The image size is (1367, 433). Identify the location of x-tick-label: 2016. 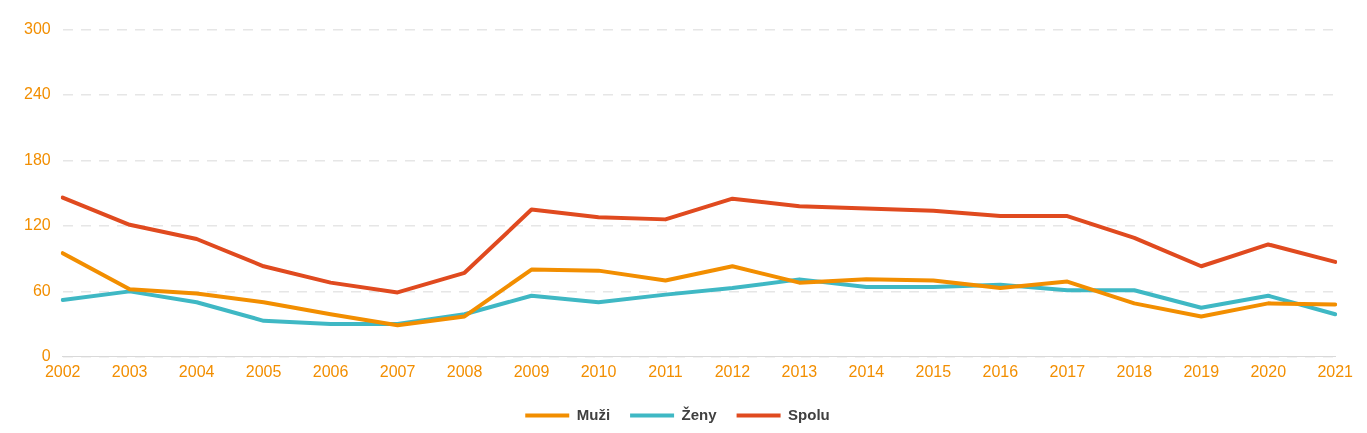
(1000, 371).